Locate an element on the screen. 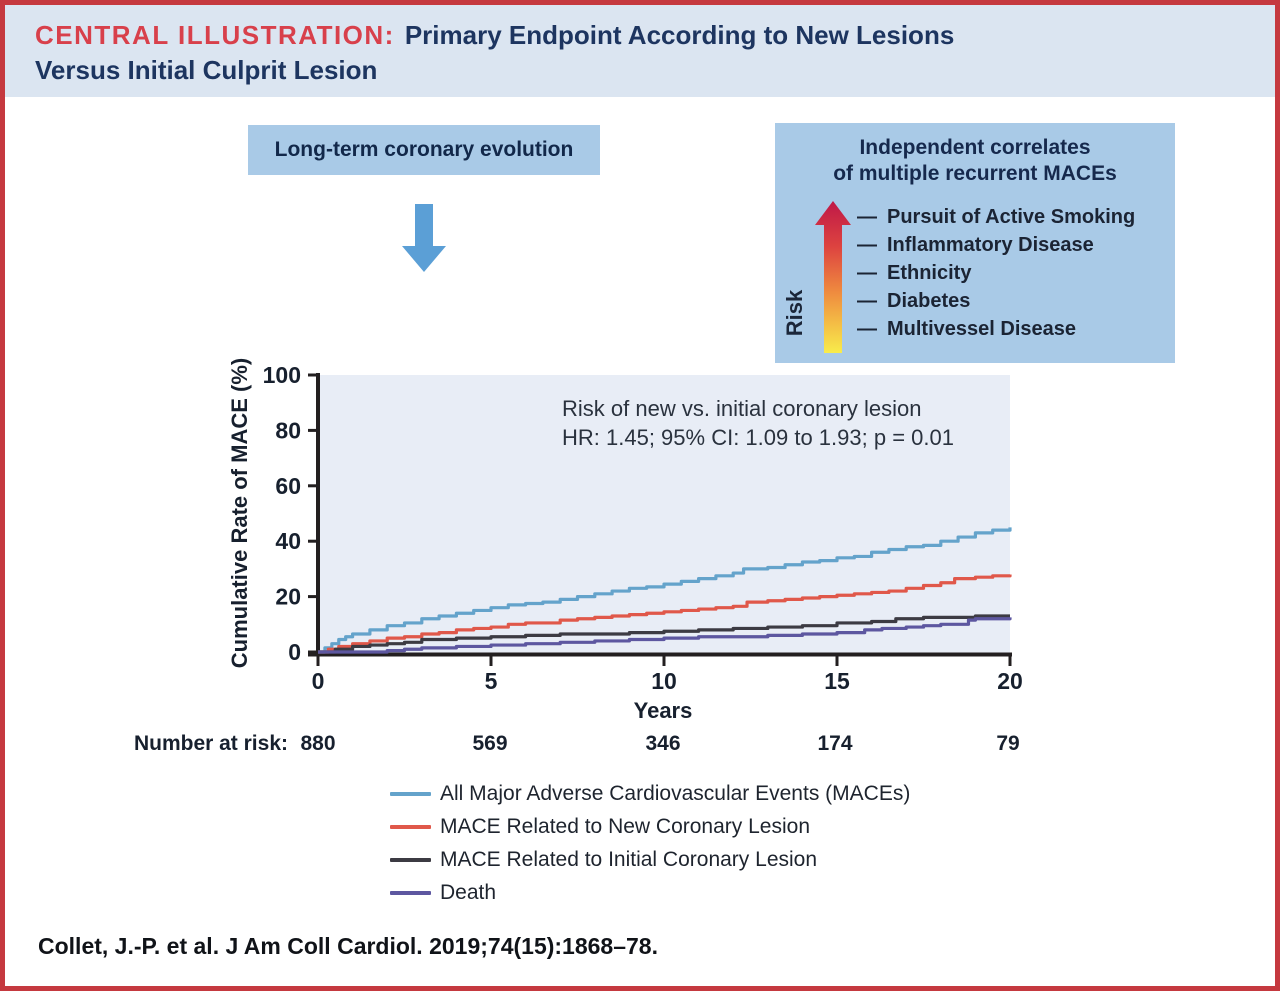  legend-row: MACE Related to New Coronary Lesion is located at coordinates (650, 826).